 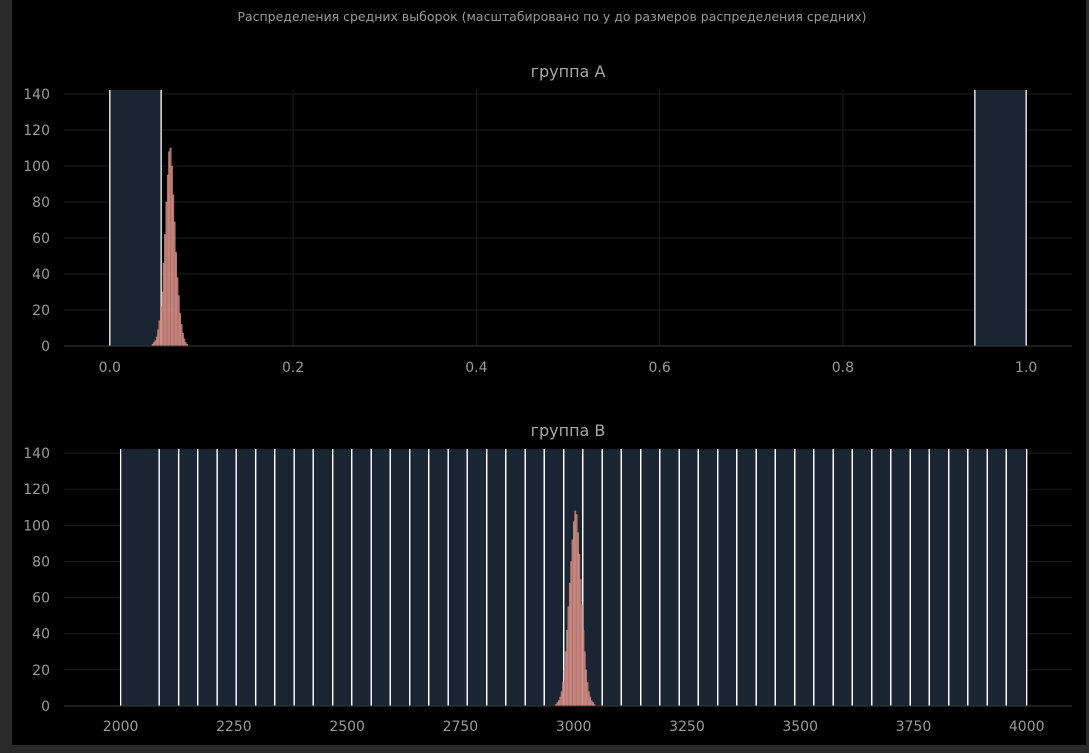 I want to click on histogram-a, so click(x=169, y=247).